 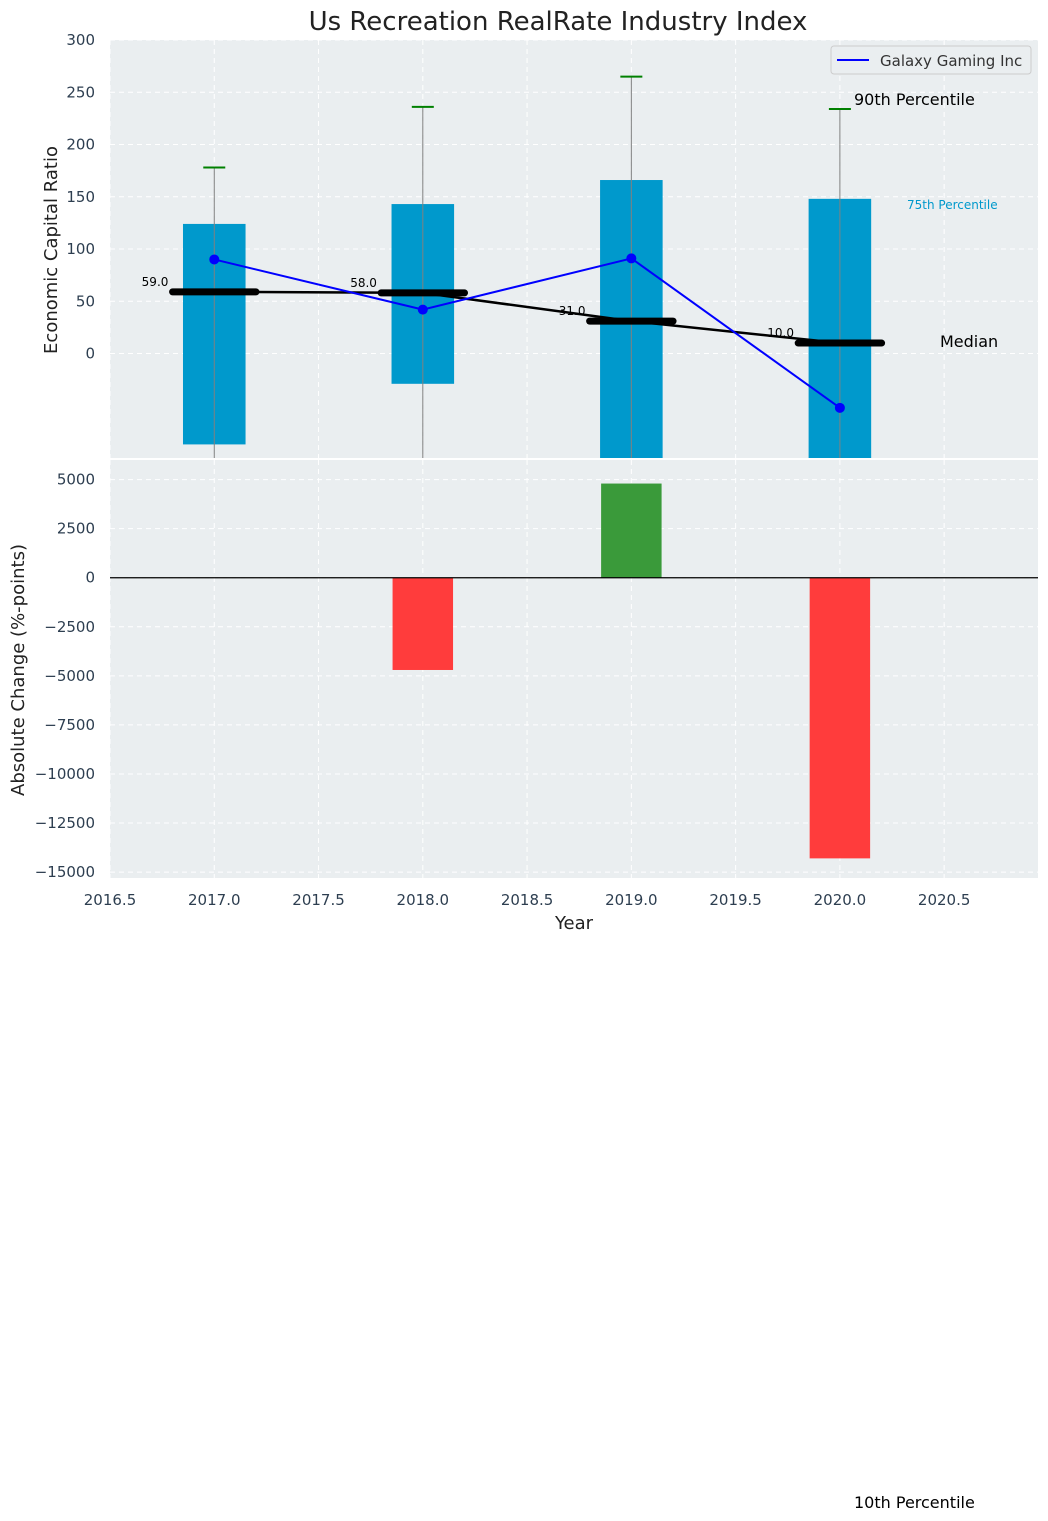 I want to click on x-tick-label: 2017.0, so click(x=214, y=900).